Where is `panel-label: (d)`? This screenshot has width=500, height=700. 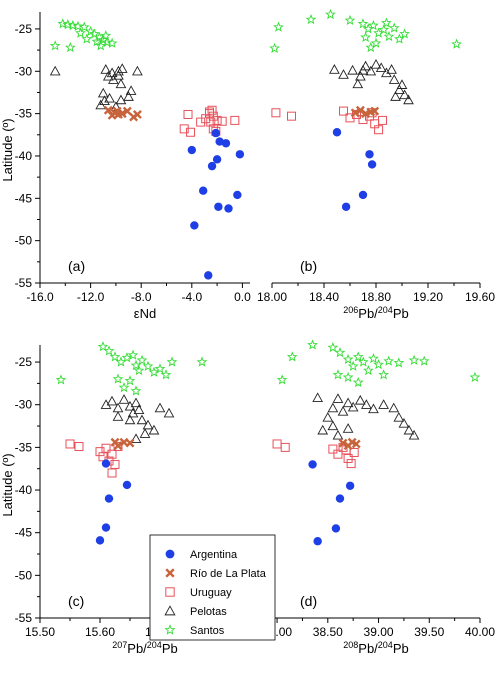 panel-label: (d) is located at coordinates (308, 601).